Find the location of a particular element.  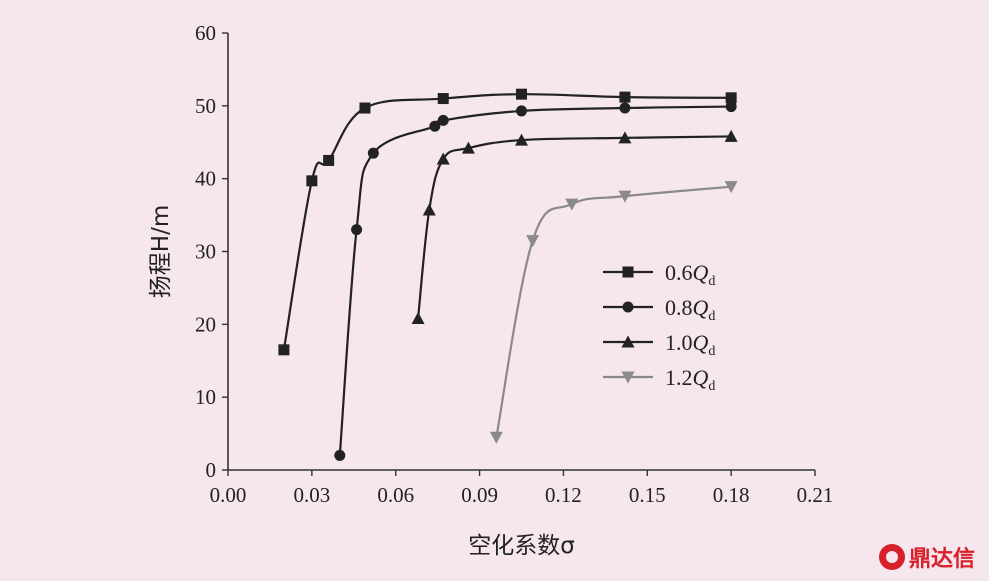

x-tick-label: 0.00 is located at coordinates (228, 495).